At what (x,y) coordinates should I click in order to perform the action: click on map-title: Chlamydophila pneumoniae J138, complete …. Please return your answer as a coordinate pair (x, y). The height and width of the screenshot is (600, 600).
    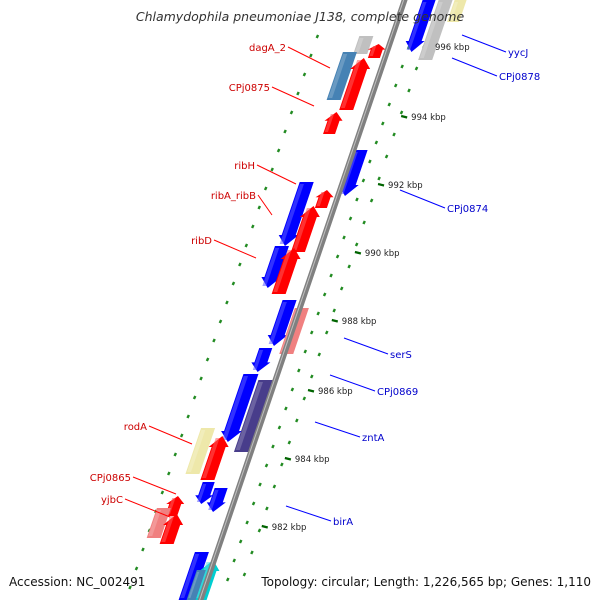
    Looking at the image, I should click on (300, 16).